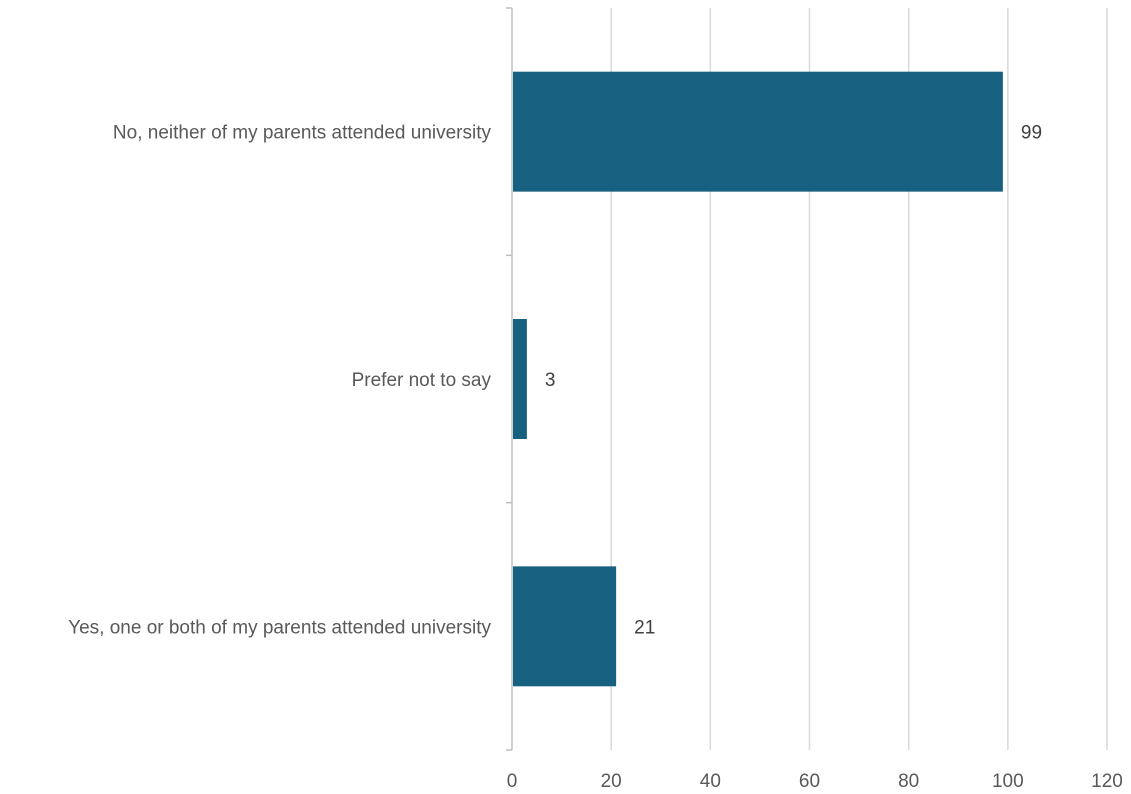 This screenshot has height=794, width=1131. Describe the element at coordinates (509, 379) in the screenshot. I see `category-axis` at that location.